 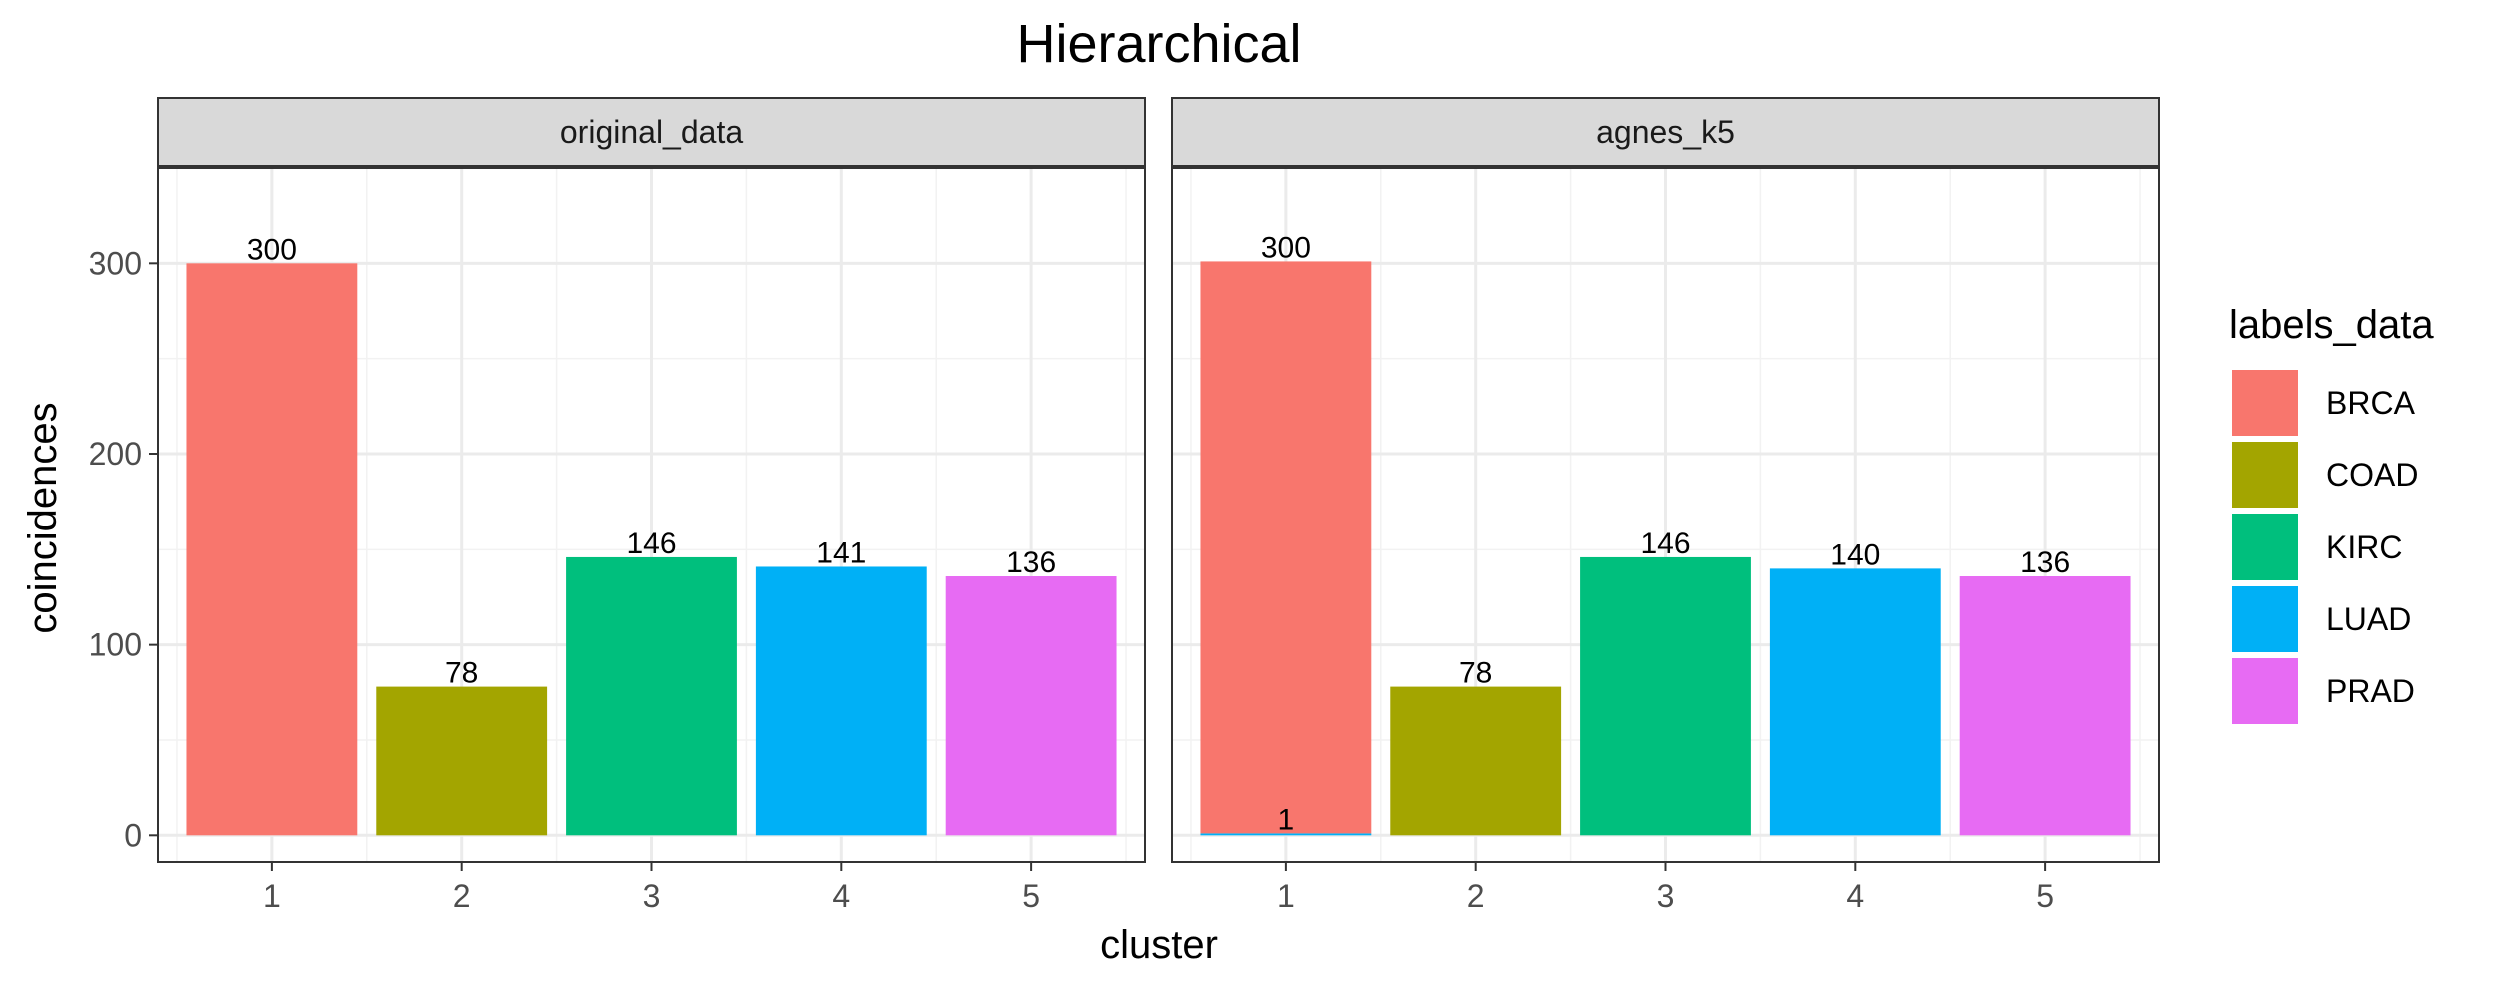 What do you see at coordinates (1159, 945) in the screenshot?
I see `x-axis-title: cluster` at bounding box center [1159, 945].